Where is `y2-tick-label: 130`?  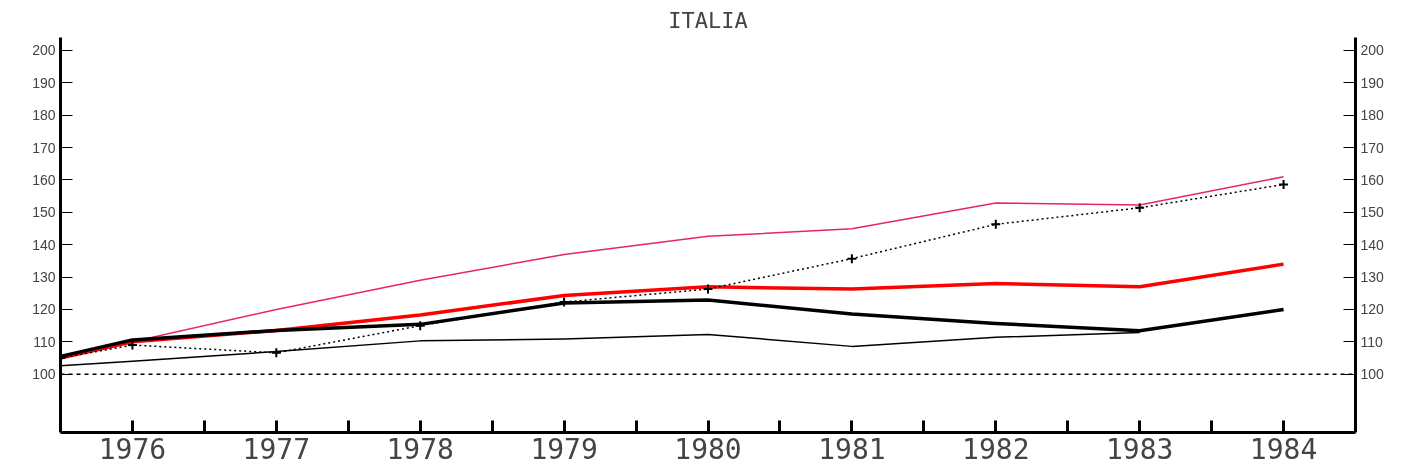
y2-tick-label: 130 is located at coordinates (1372, 277).